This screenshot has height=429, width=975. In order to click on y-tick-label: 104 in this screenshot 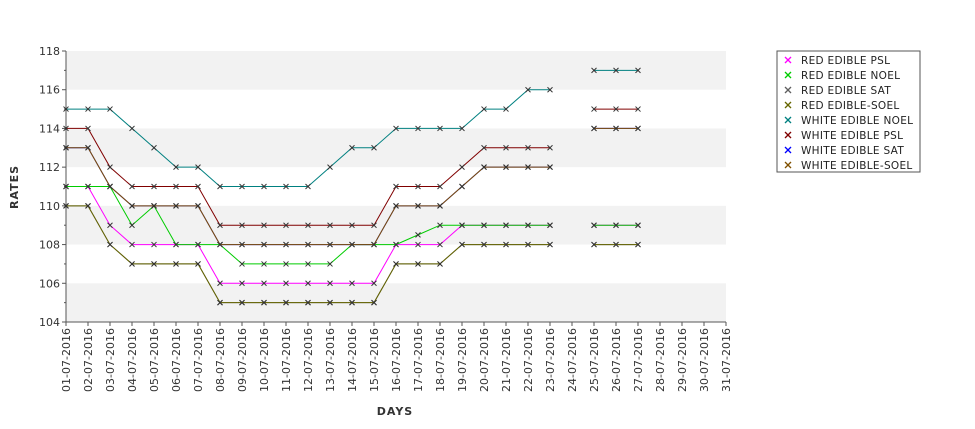, I will do `click(49, 322)`.